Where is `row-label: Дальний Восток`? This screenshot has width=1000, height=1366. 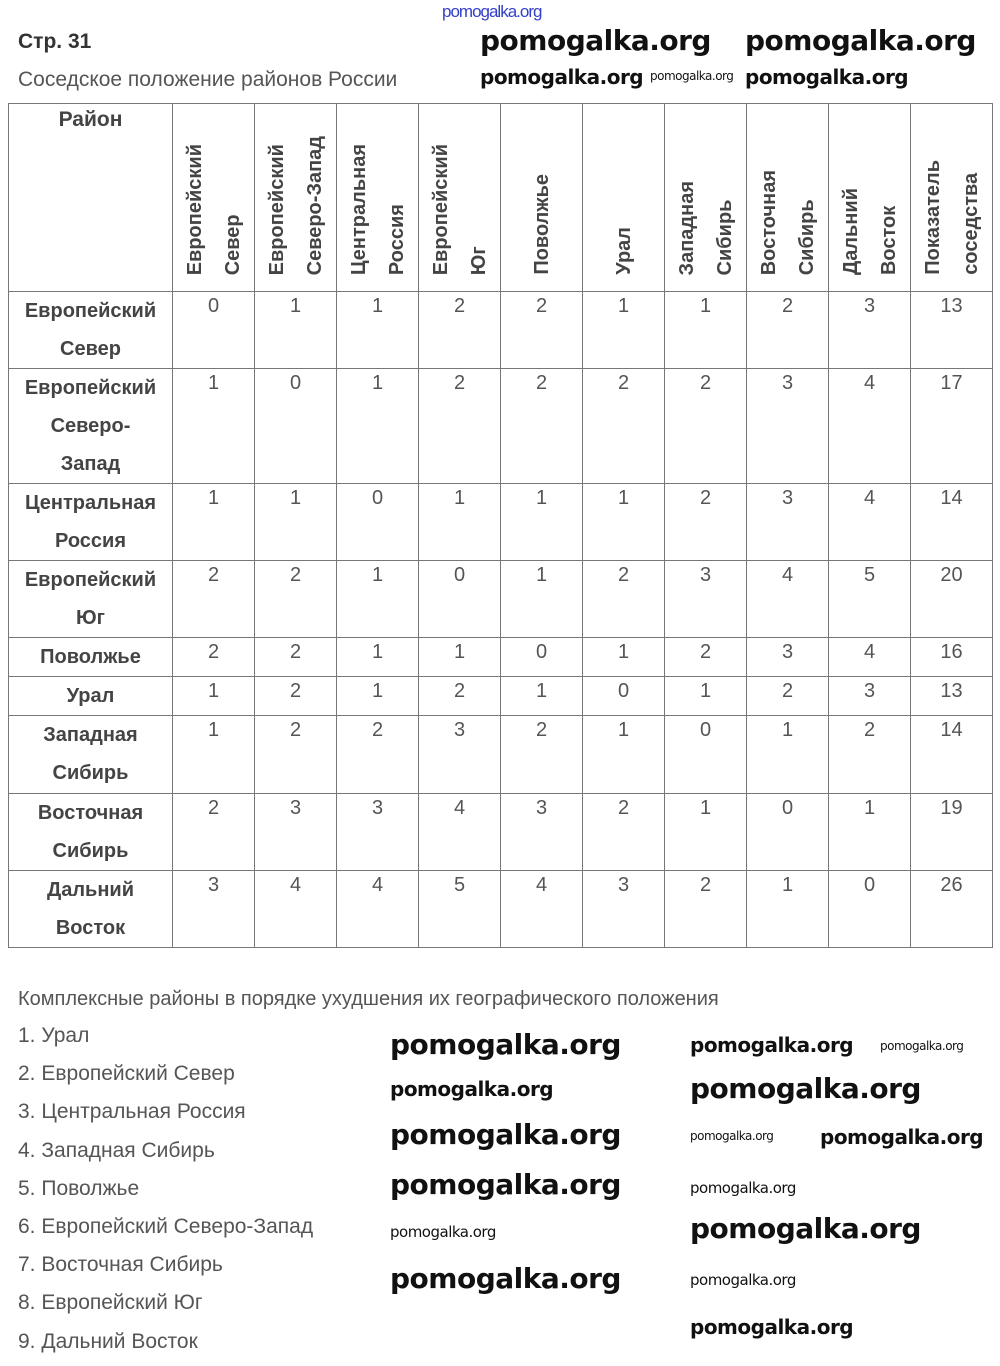
row-label: Дальний Восток is located at coordinates (90, 909).